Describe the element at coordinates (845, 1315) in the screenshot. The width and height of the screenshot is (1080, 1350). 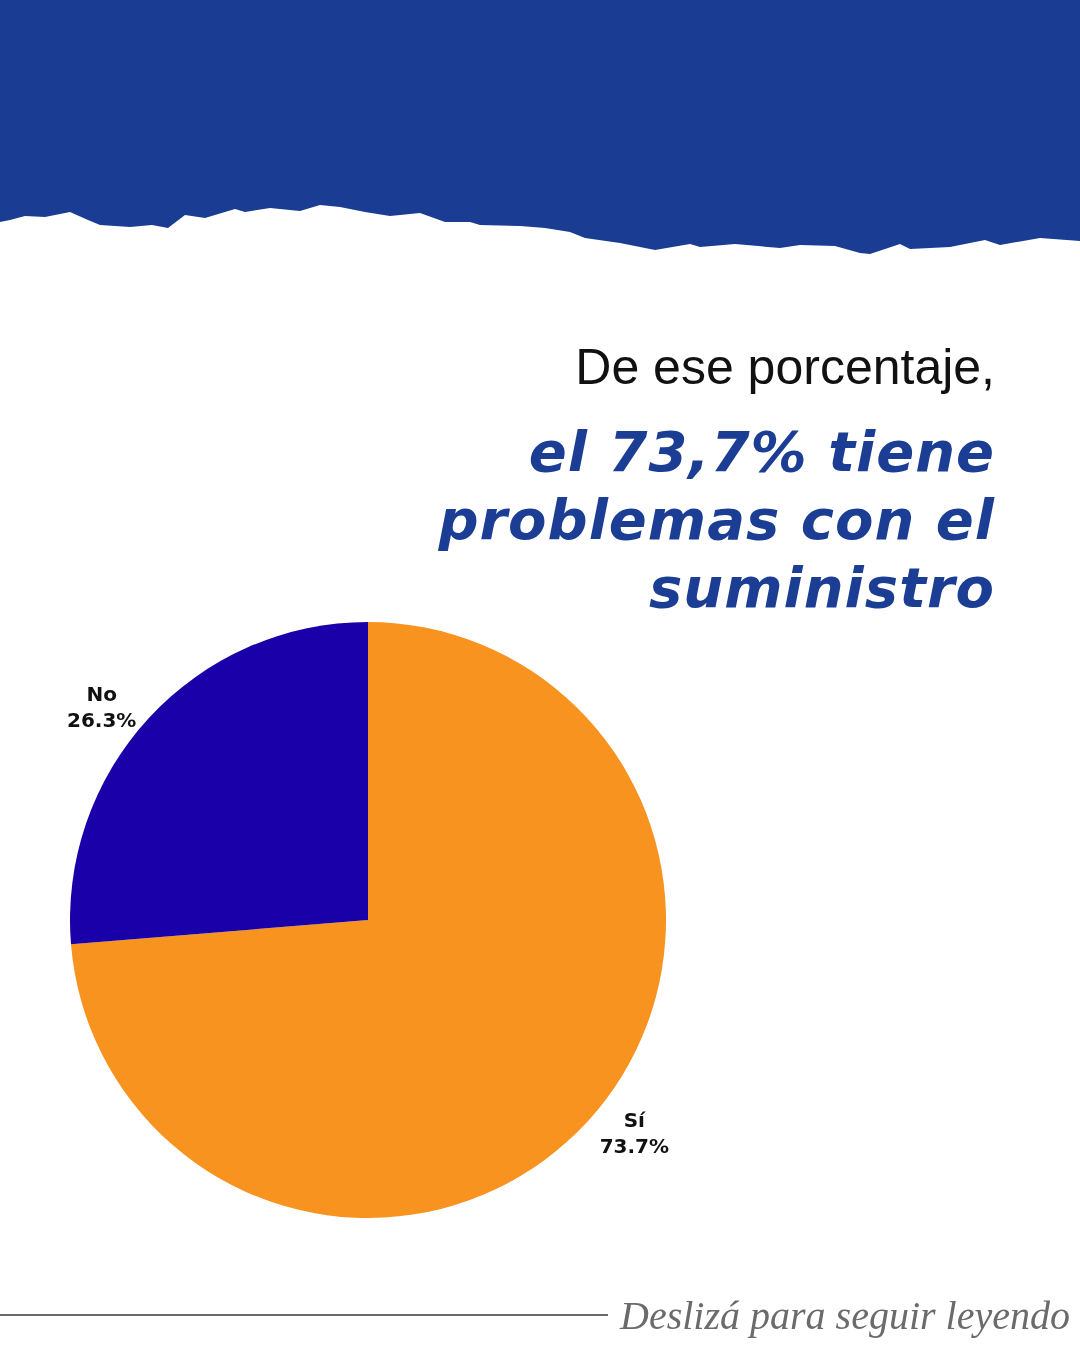
I see `text: Deslizá para seguir leyendo` at that location.